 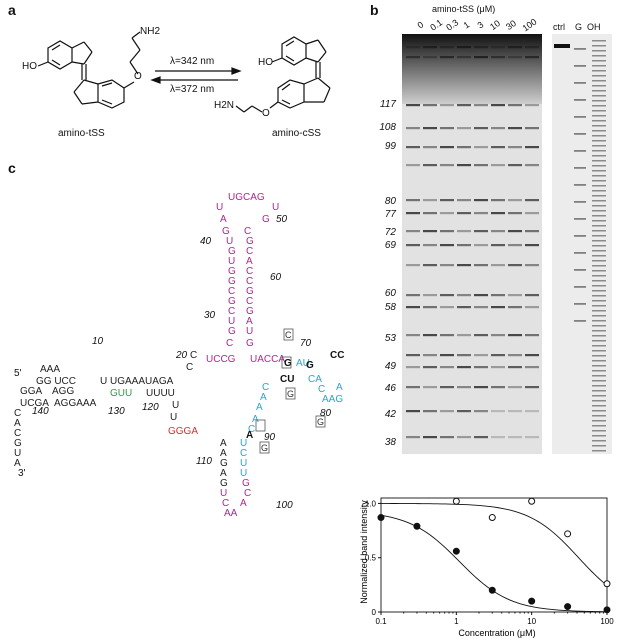 What do you see at coordinates (22, 473) in the screenshot?
I see `three-prime-end: 3'` at bounding box center [22, 473].